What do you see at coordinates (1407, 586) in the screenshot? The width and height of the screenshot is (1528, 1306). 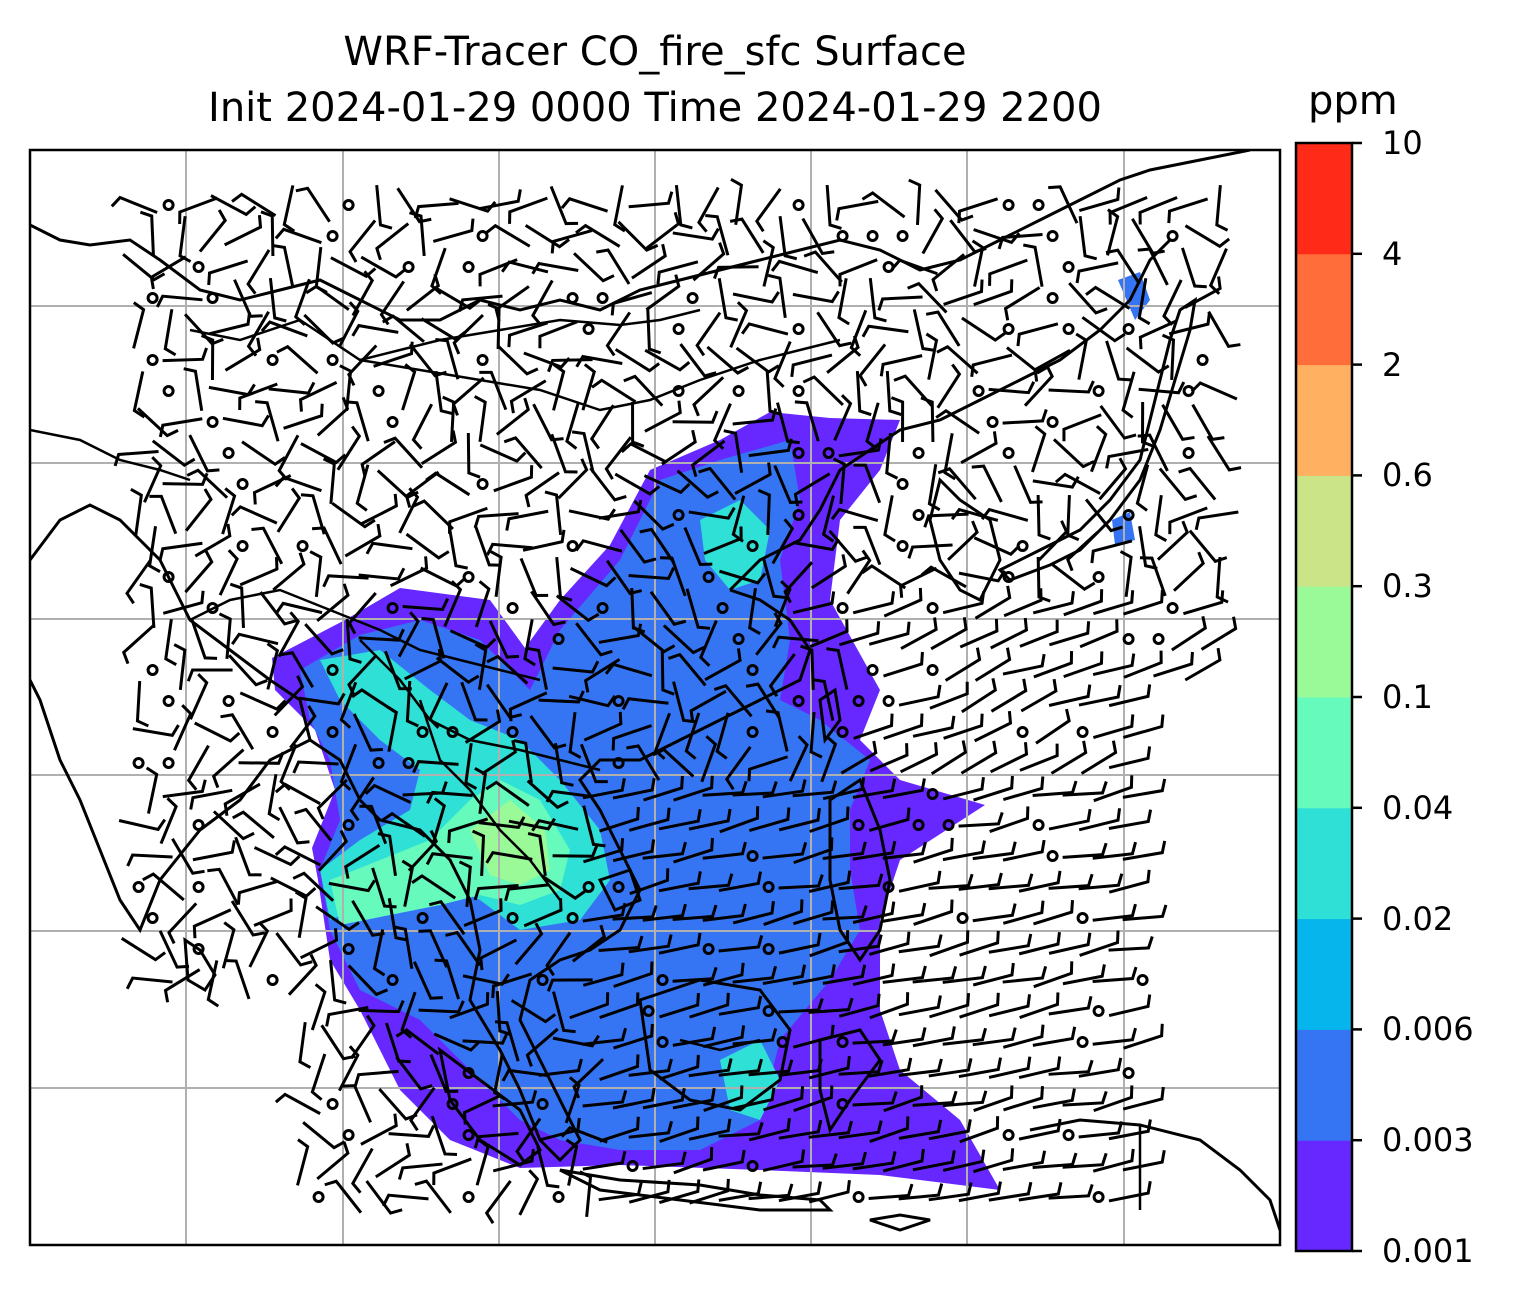 I see `colorbar-tick-label: 0.3` at bounding box center [1407, 586].